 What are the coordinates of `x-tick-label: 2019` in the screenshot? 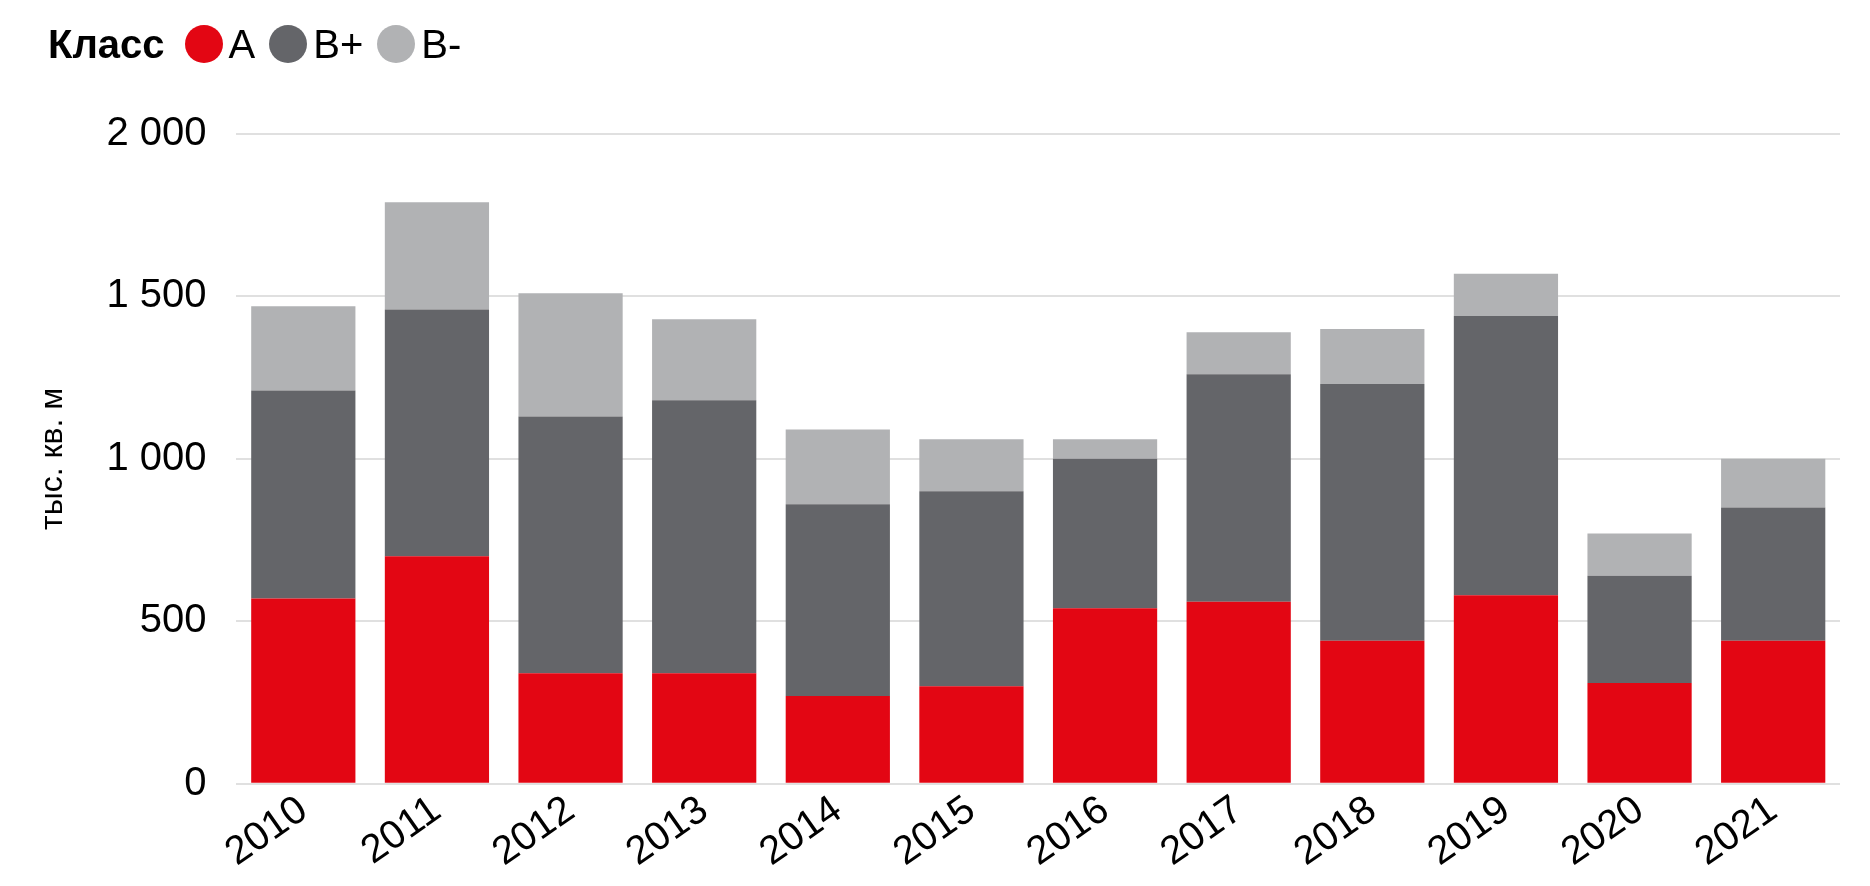 It's located at (1467, 829).